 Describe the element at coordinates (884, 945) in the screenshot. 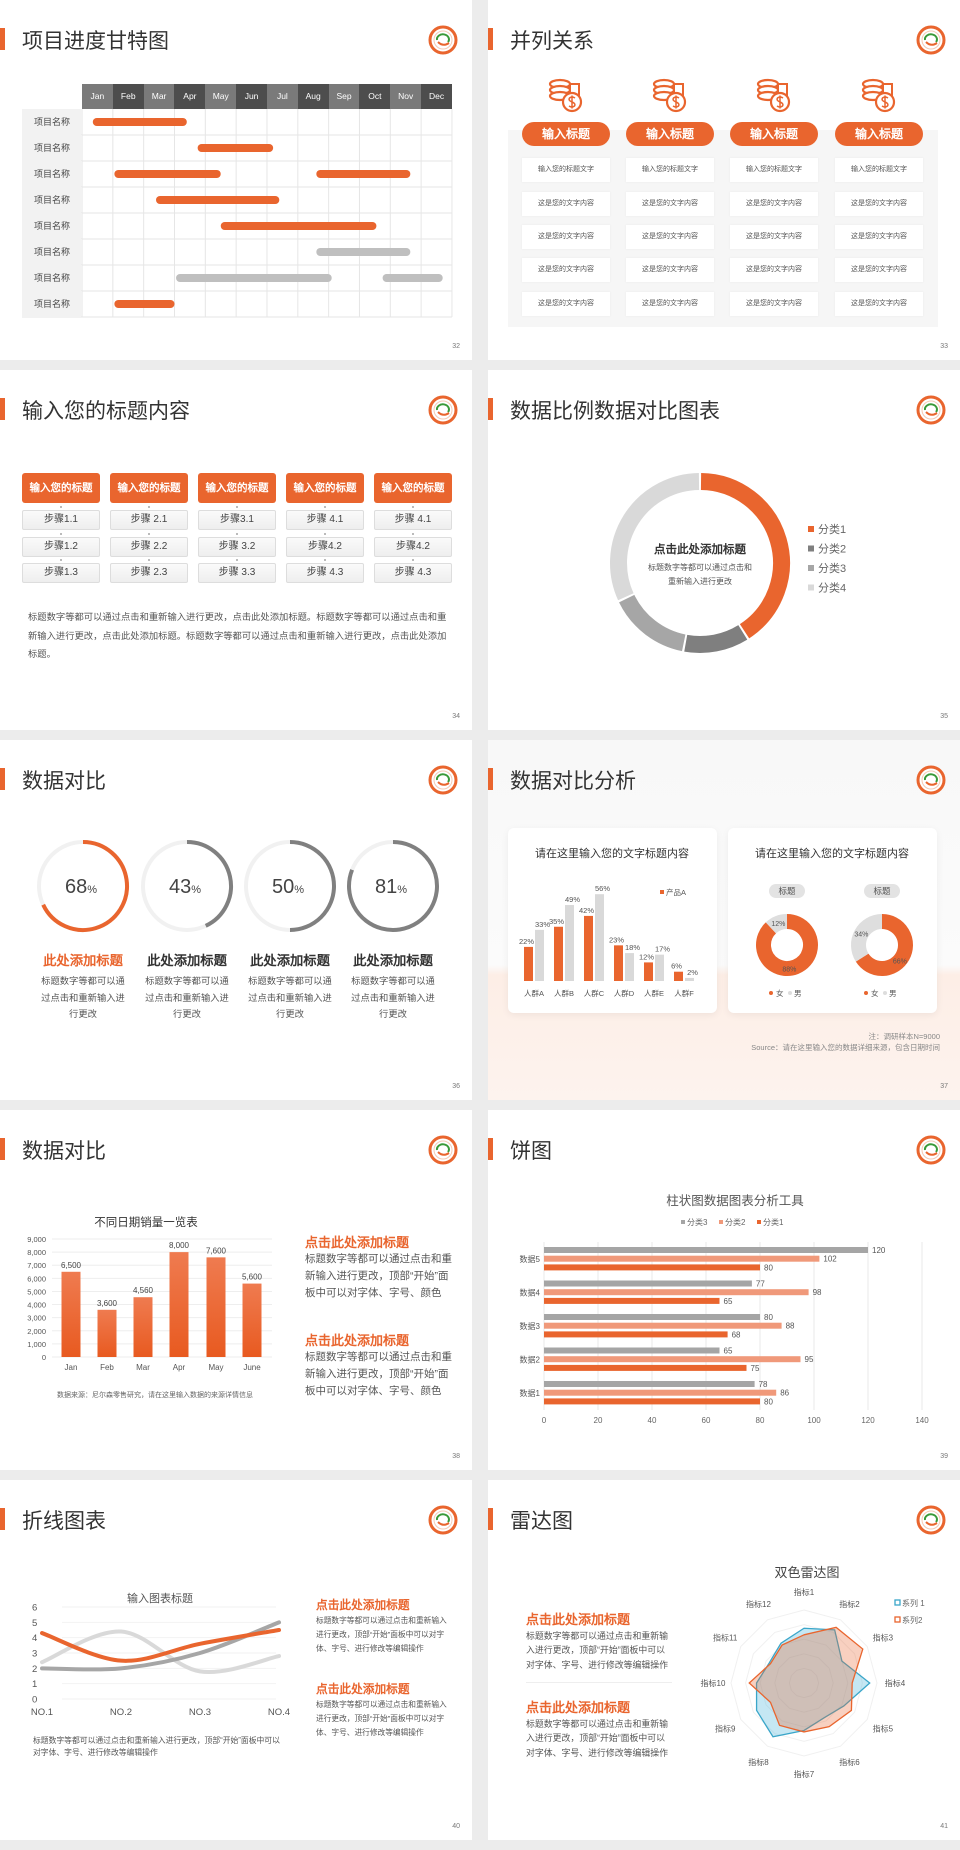

I see `female-segment` at that location.